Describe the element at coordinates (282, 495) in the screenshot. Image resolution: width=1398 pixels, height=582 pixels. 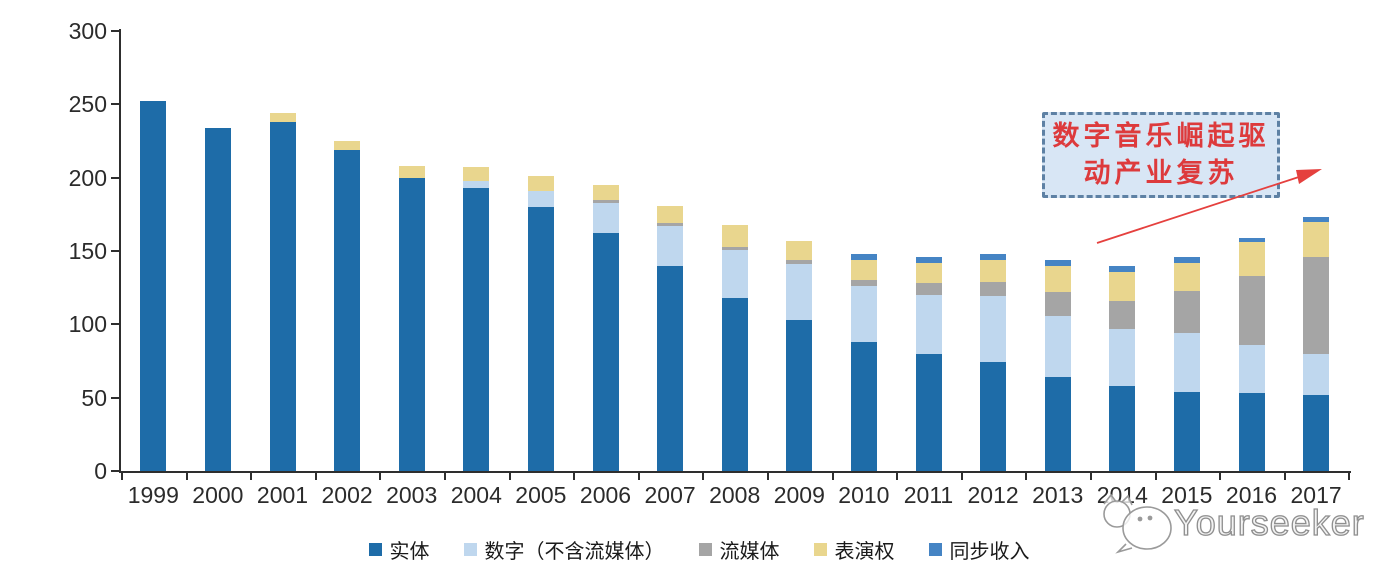
I see `x-axis-label-2001: 2001` at that location.